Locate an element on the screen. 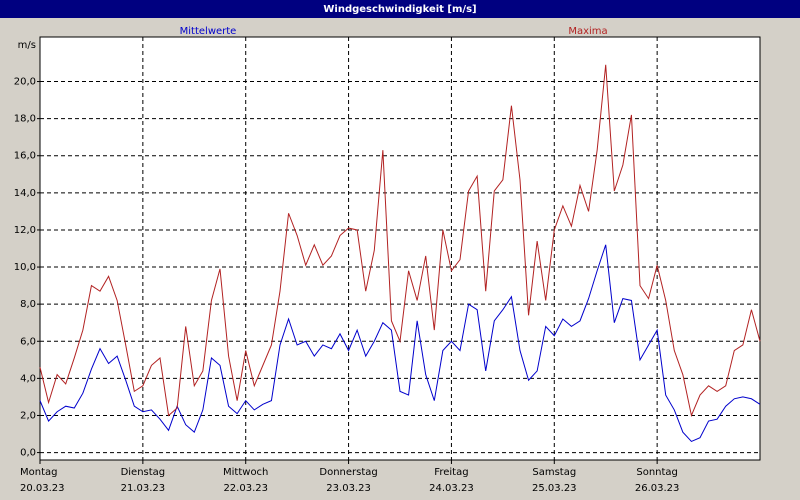 This screenshot has height=500, width=800. x-tick-date: 22.03.23 is located at coordinates (245, 488).